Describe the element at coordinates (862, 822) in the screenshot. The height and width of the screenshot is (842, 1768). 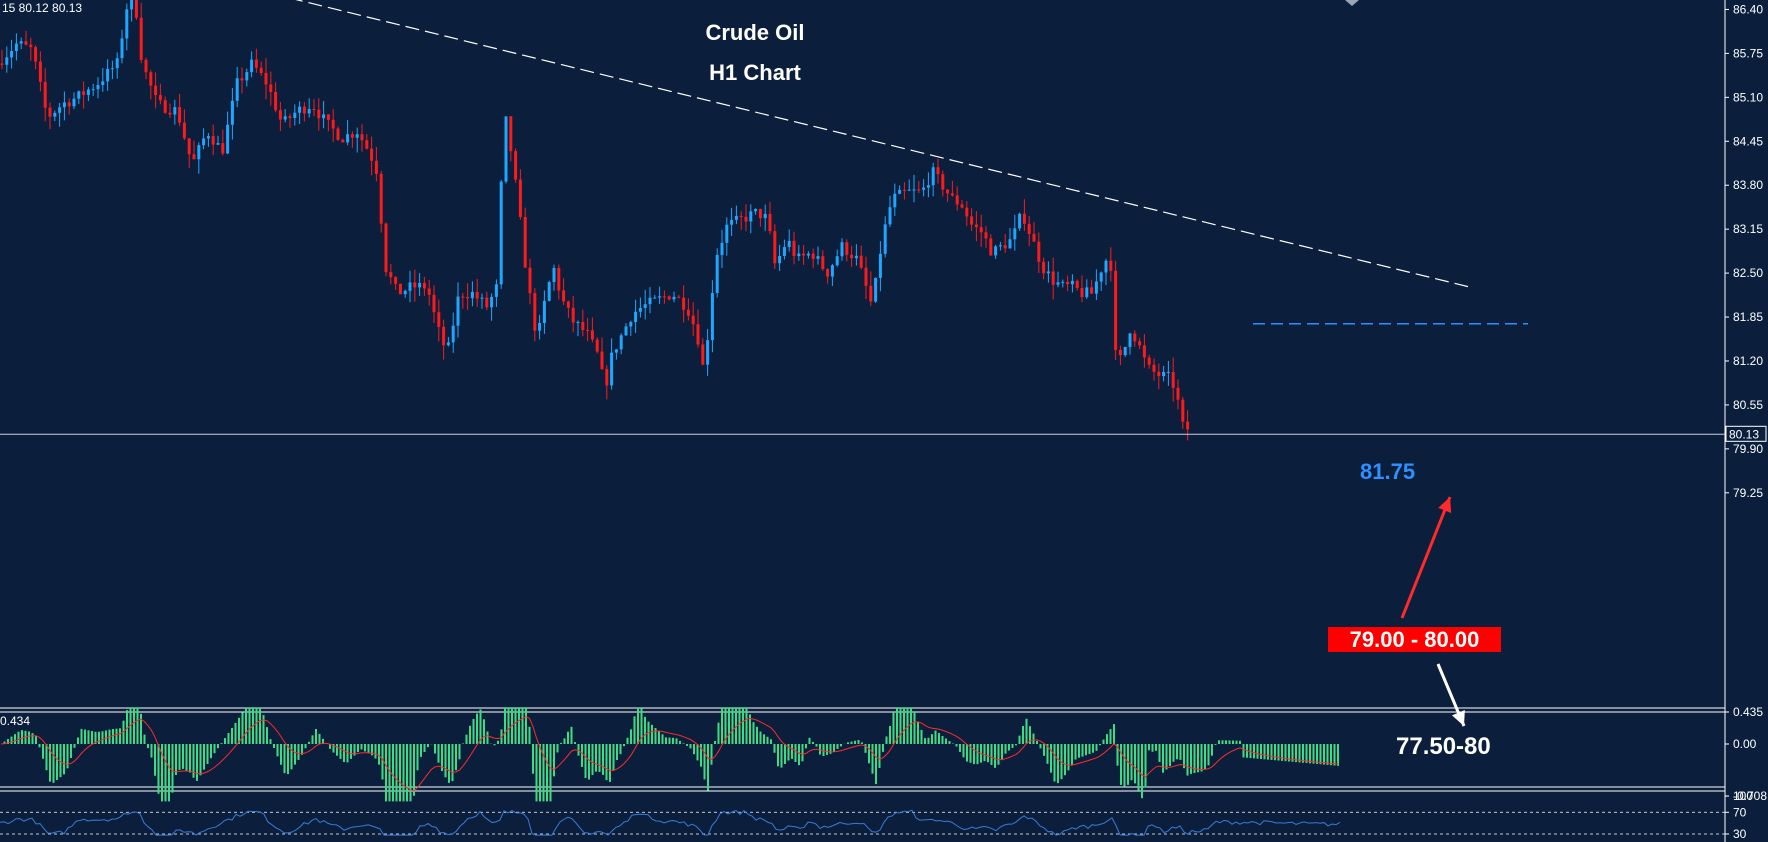
I see `rsi-panel` at that location.